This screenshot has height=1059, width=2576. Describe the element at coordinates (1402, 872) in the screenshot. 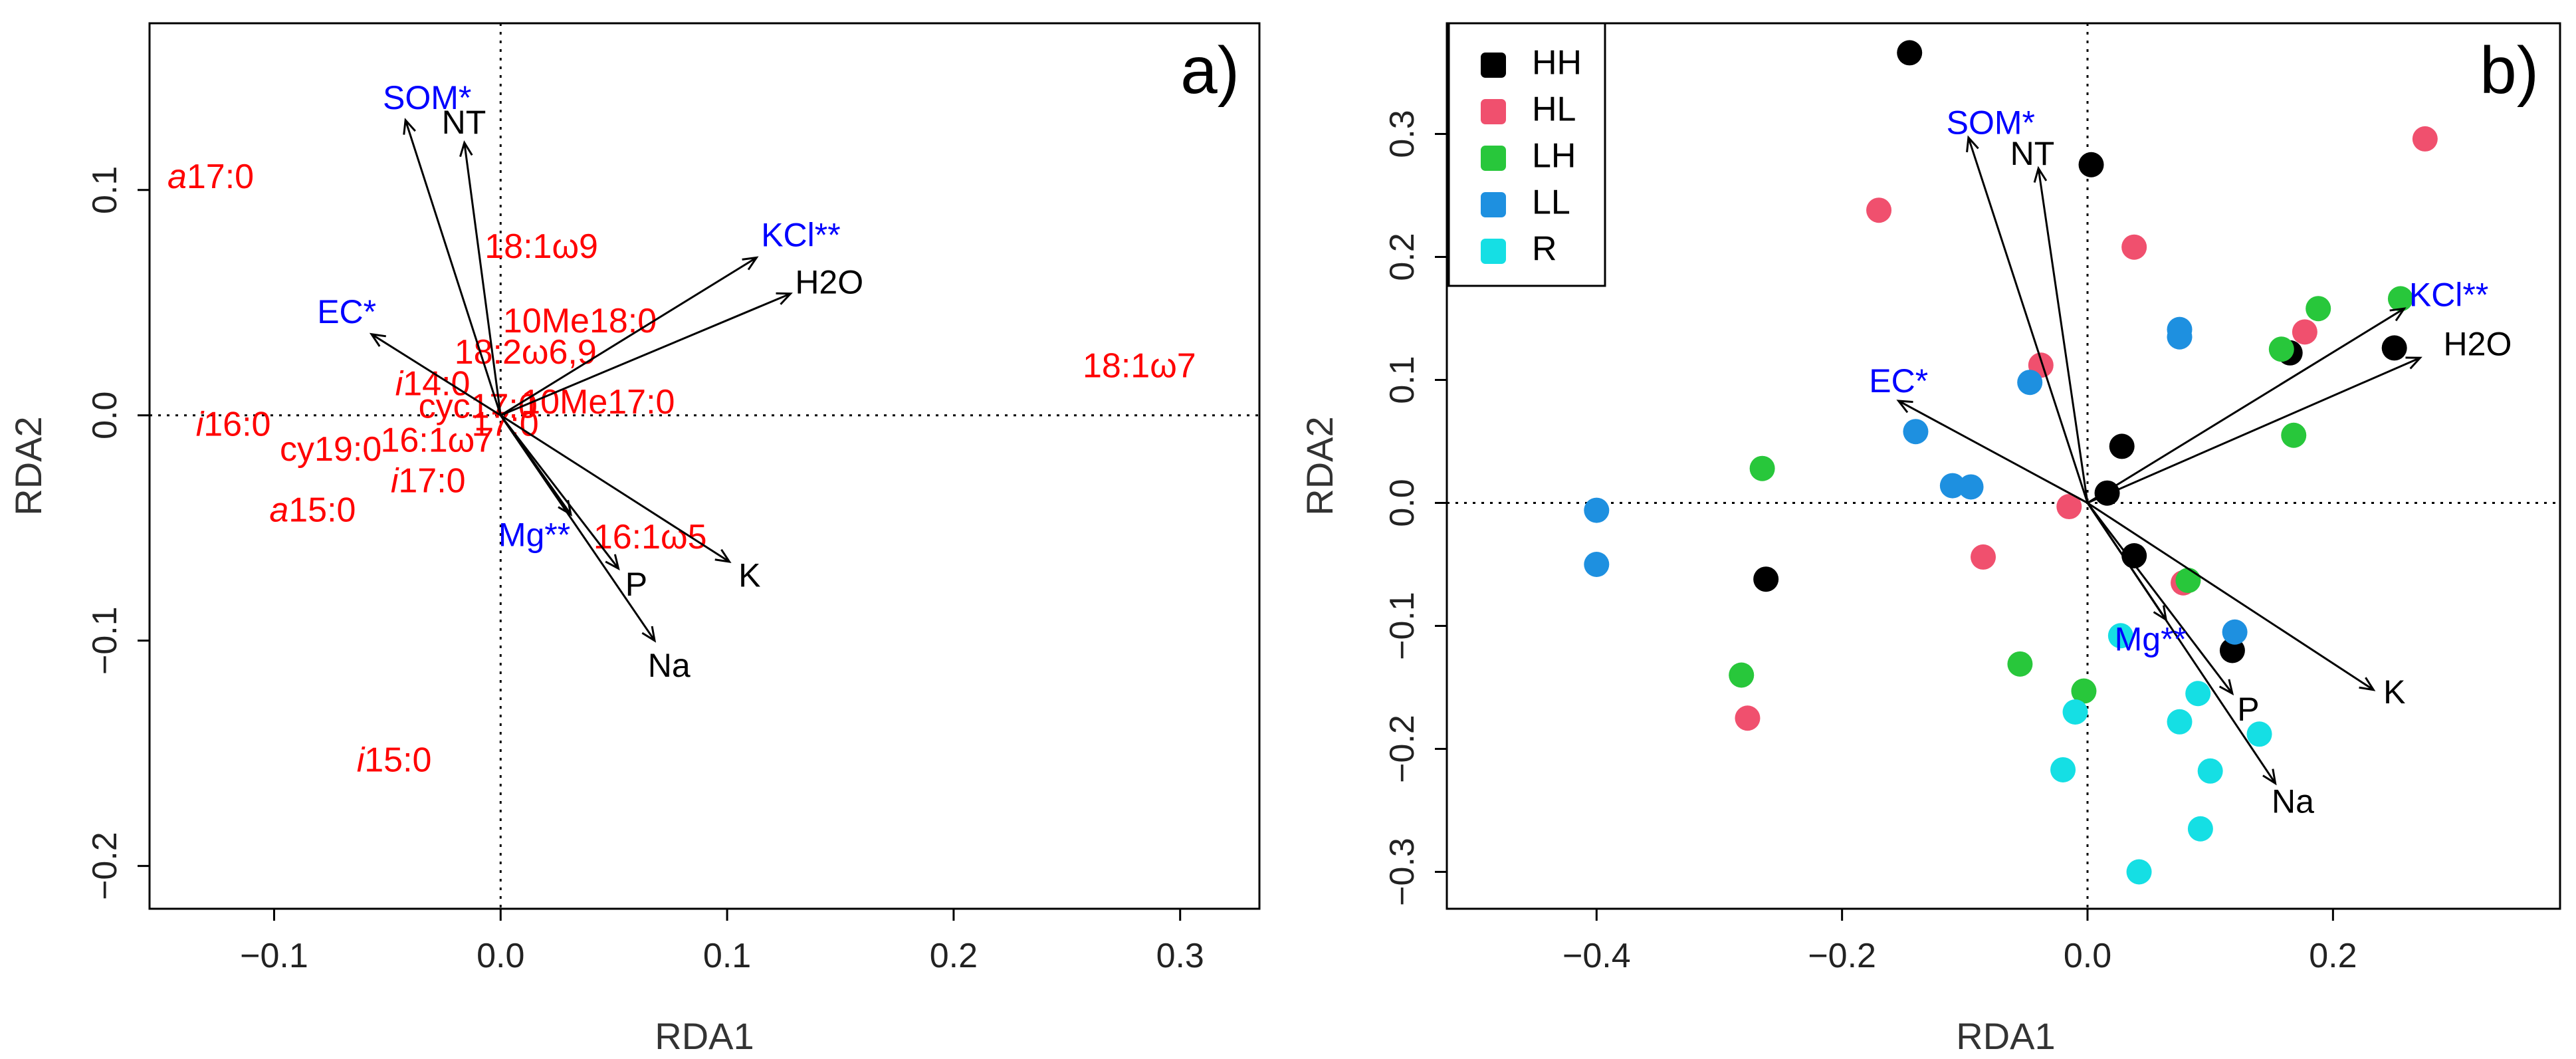

I see `panel-b-y-tick-label: −0.3` at that location.